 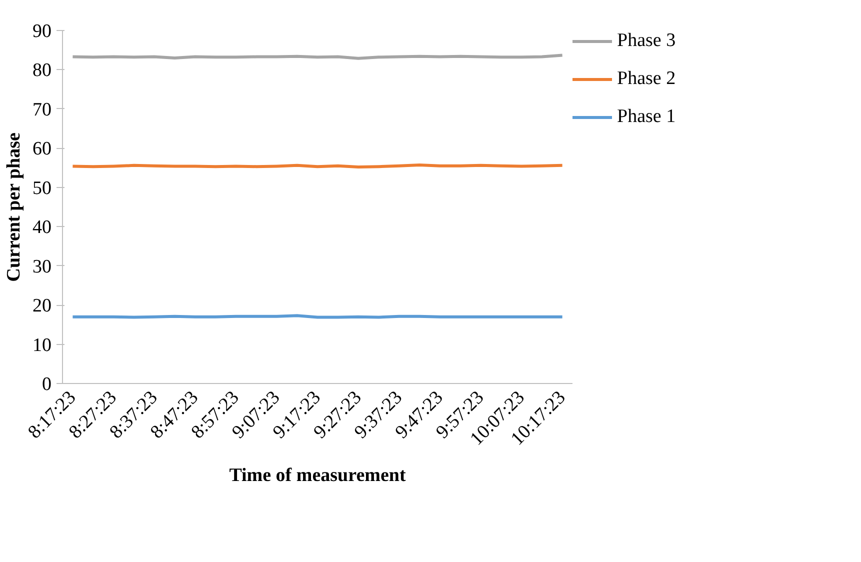 What do you see at coordinates (646, 41) in the screenshot?
I see `legend-label: Phase 3` at bounding box center [646, 41].